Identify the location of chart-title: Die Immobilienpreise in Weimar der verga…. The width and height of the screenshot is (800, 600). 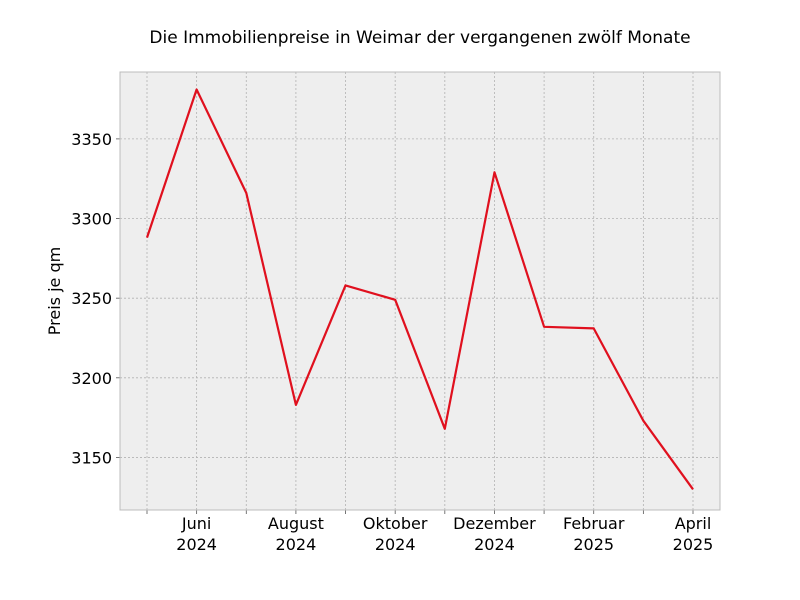
(419, 38).